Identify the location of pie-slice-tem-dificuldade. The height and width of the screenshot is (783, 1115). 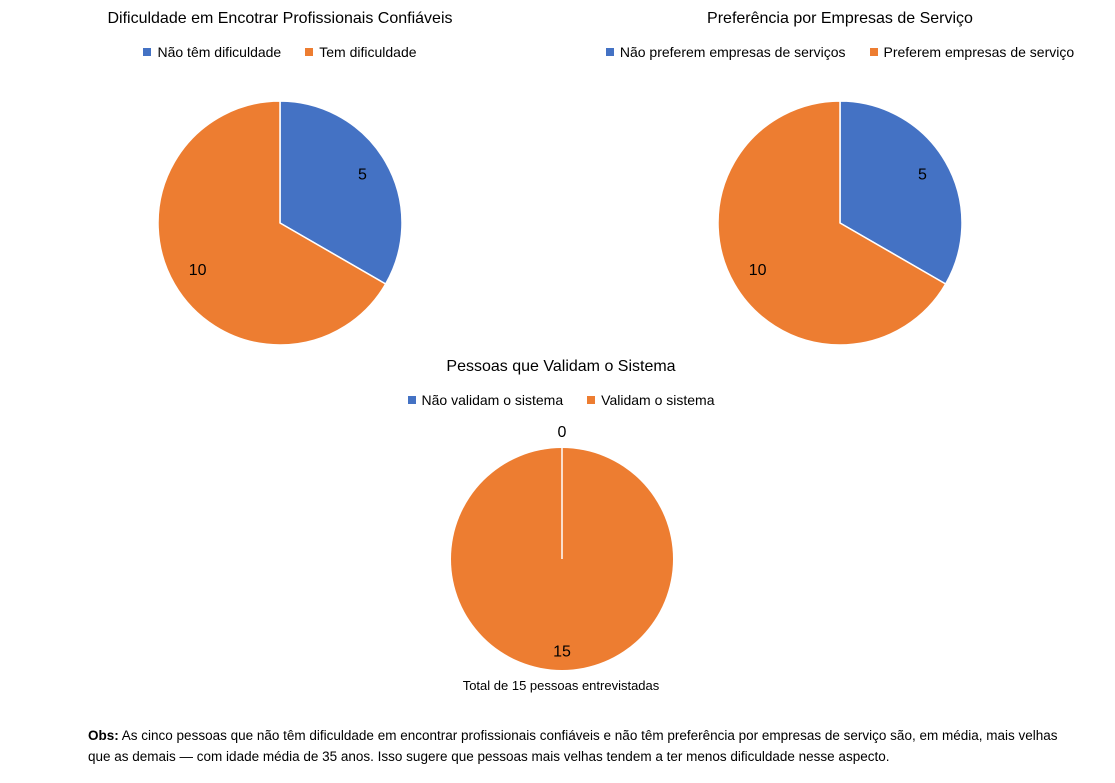
(272, 223).